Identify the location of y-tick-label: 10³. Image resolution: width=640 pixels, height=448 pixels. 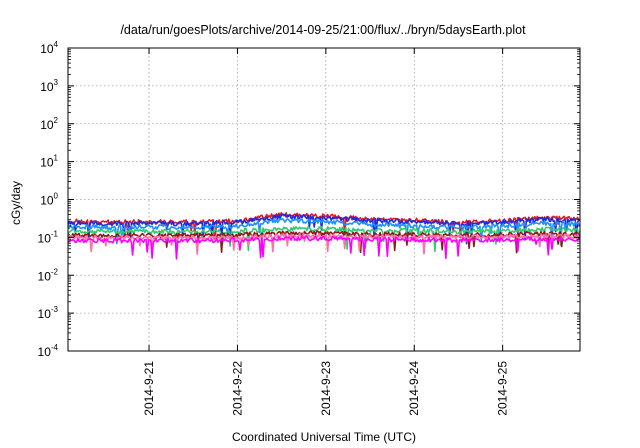
(49, 86).